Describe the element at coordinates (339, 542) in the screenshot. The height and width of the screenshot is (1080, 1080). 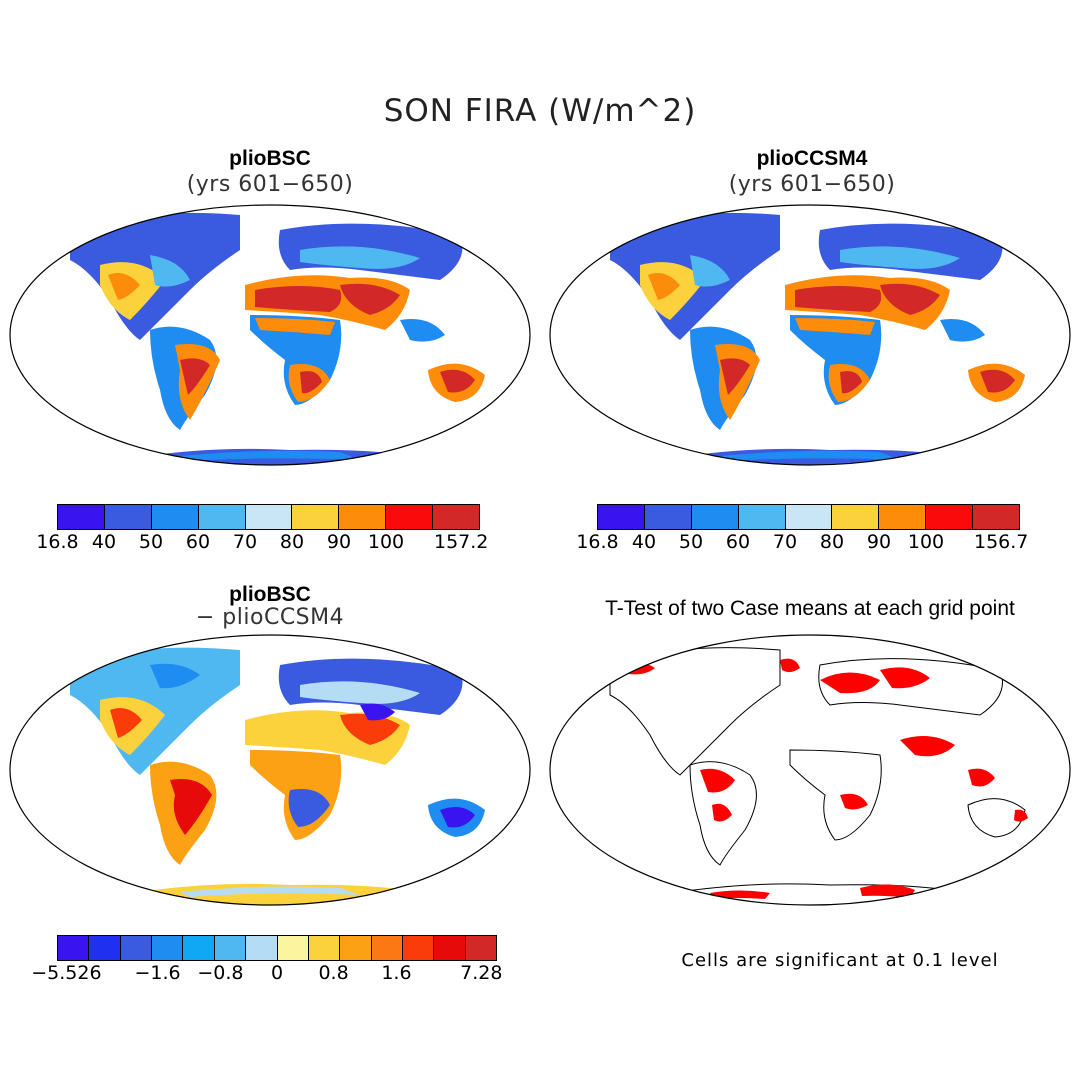
I see `colorbar-bsc-tick-label: 90` at that location.